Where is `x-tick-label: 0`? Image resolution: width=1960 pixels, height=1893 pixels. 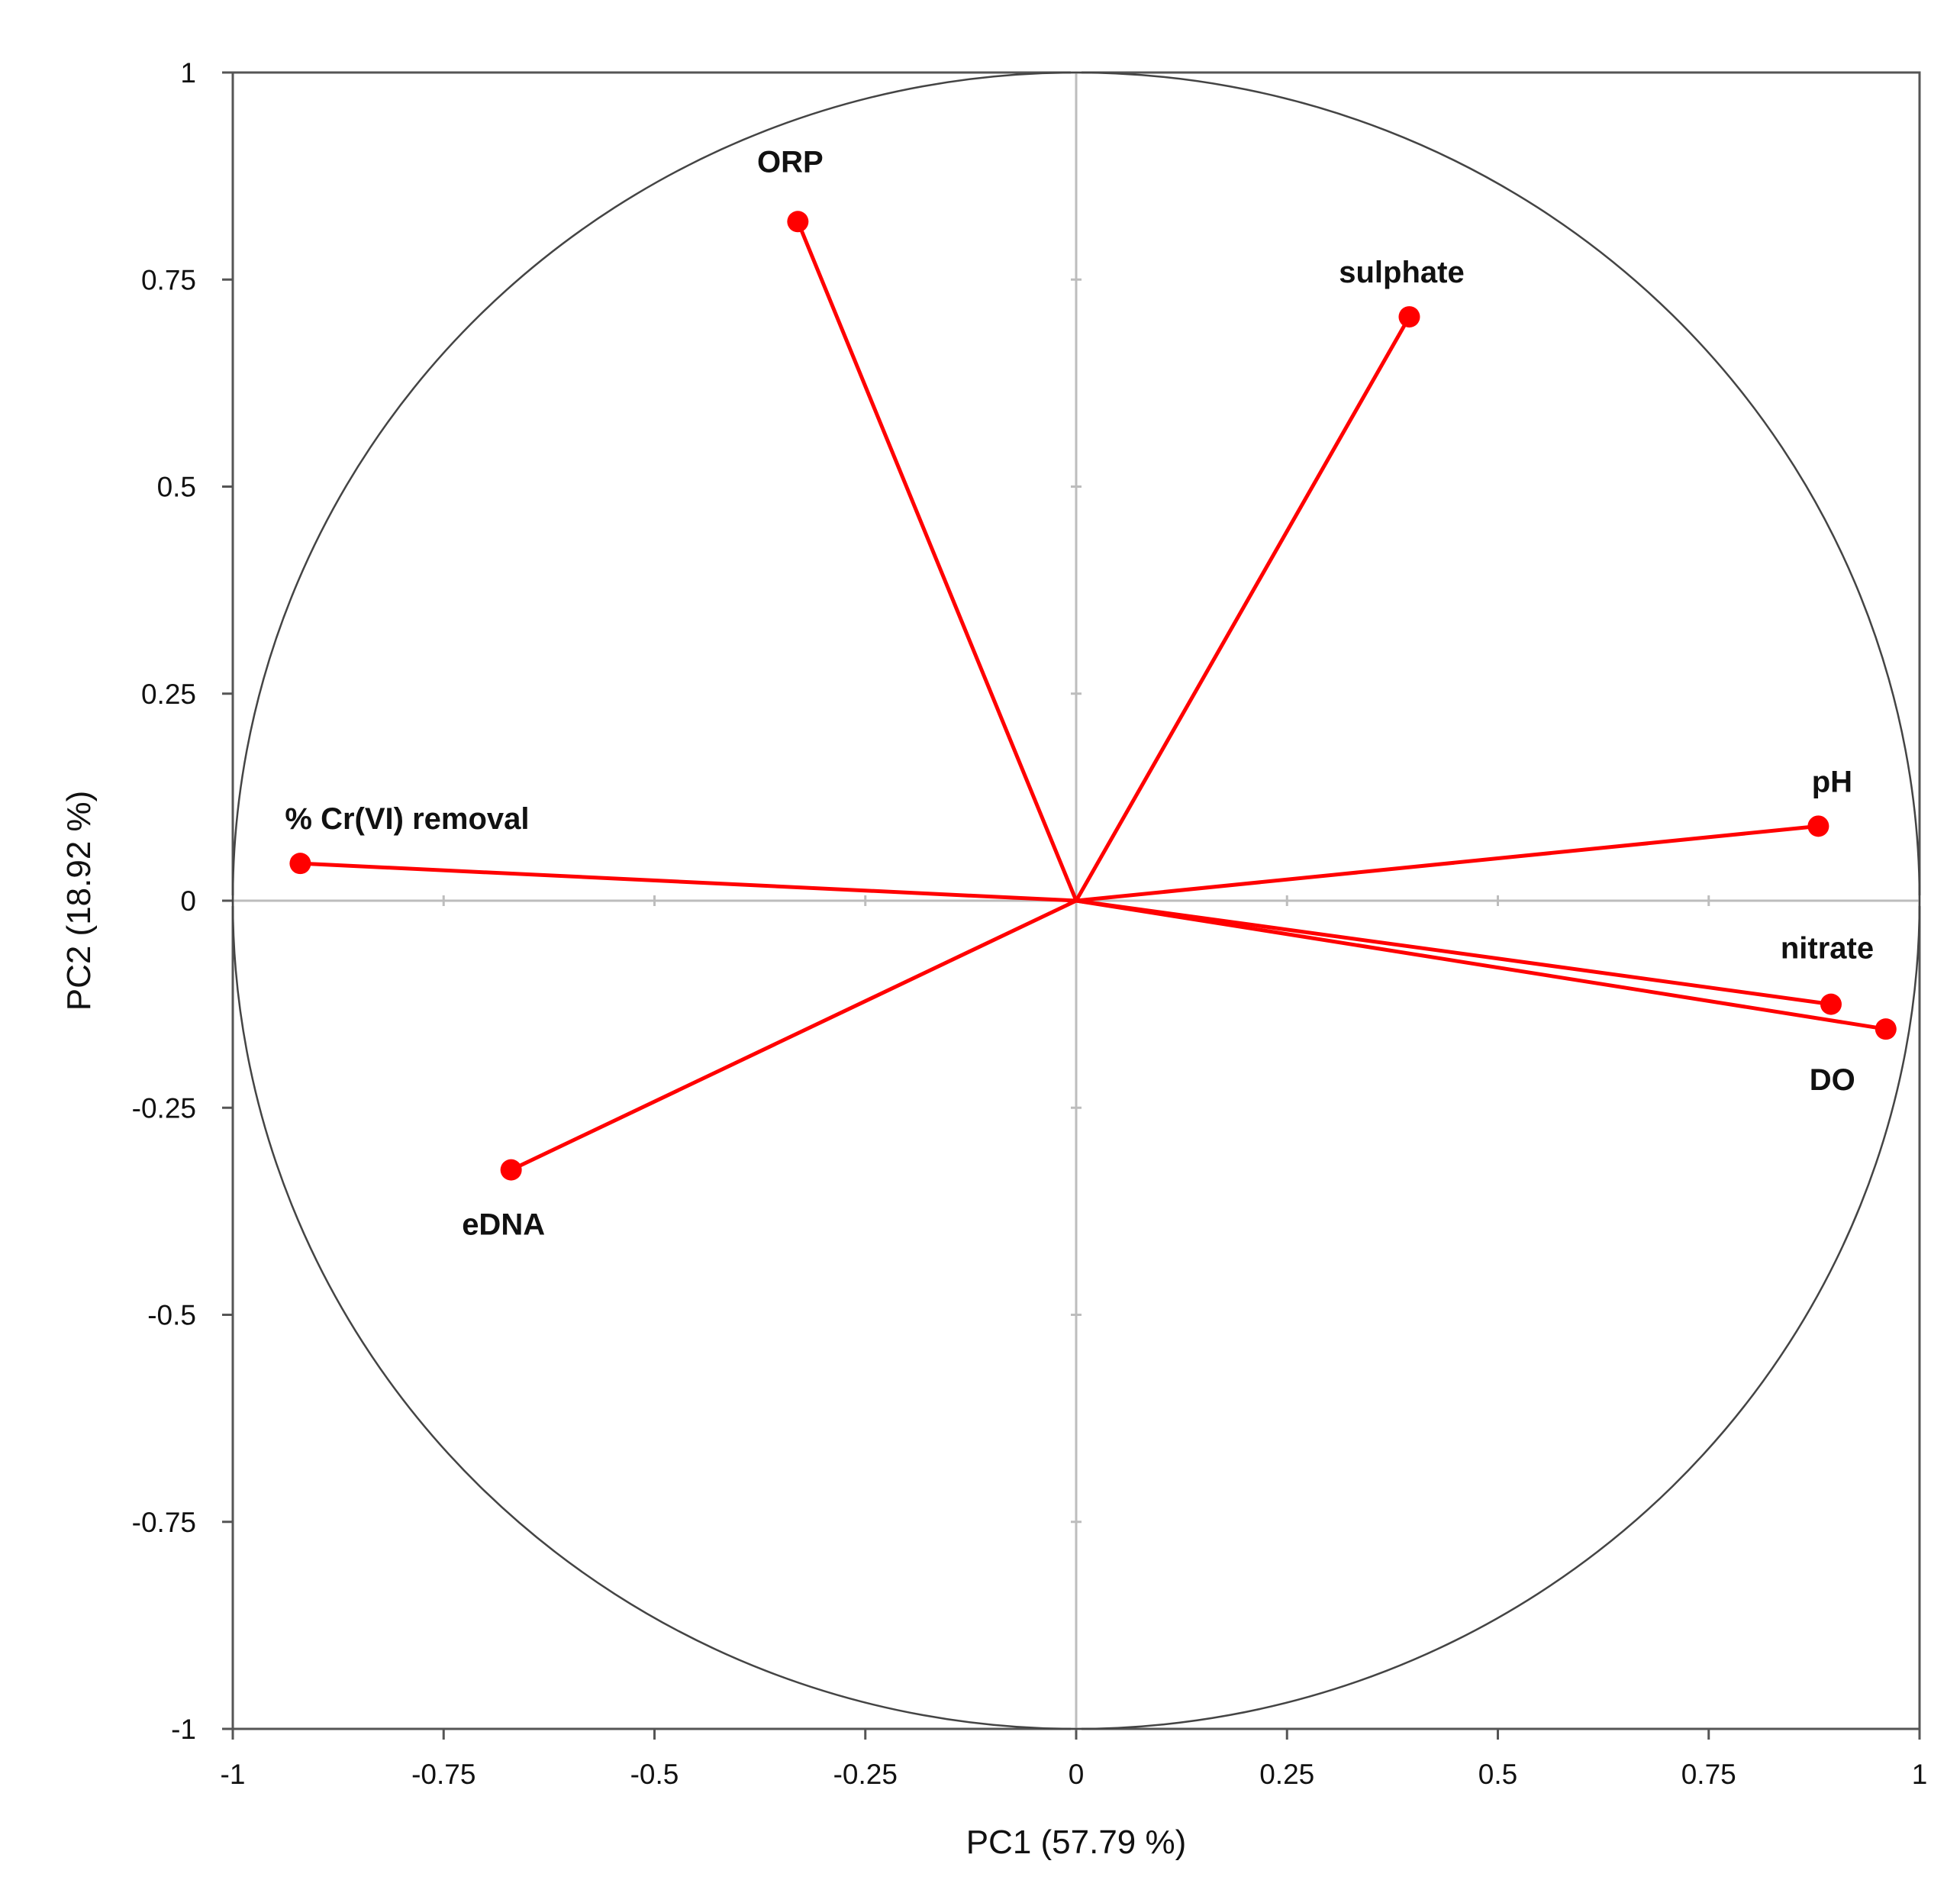 x-tick-label: 0 is located at coordinates (1077, 1774).